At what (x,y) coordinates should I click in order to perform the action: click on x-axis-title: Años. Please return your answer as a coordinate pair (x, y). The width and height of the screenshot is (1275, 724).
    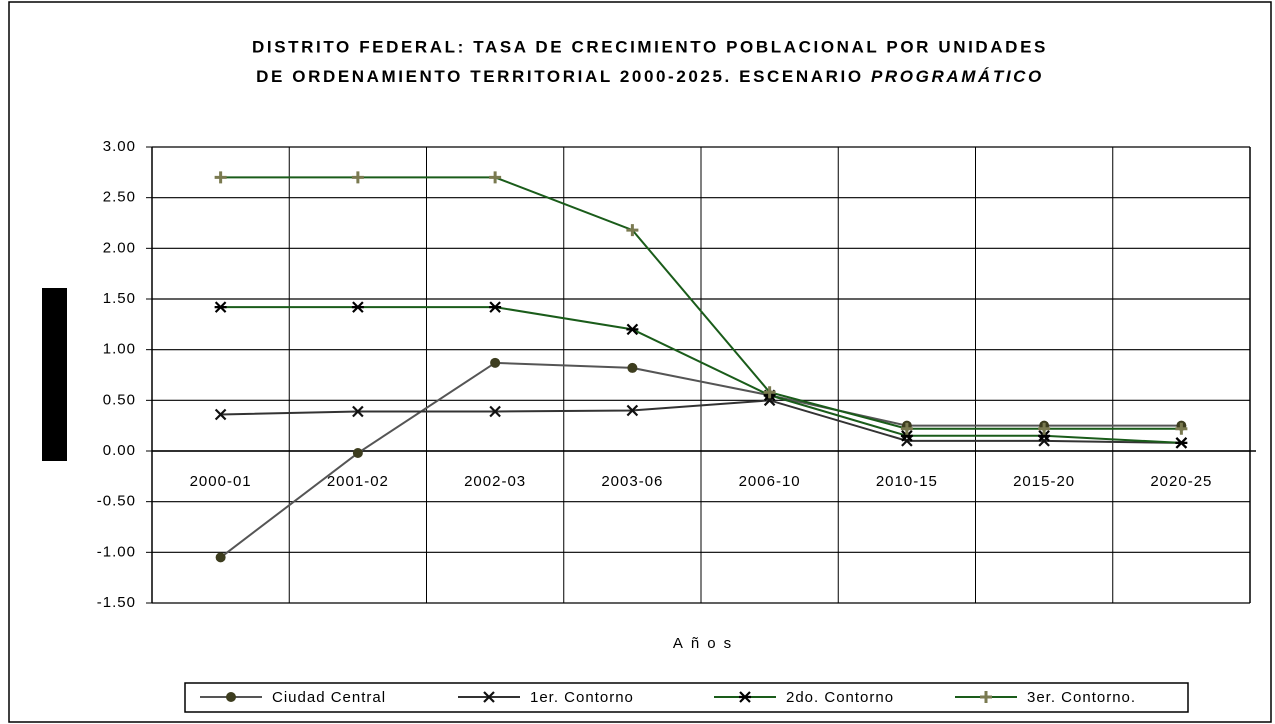
    Looking at the image, I should click on (706, 643).